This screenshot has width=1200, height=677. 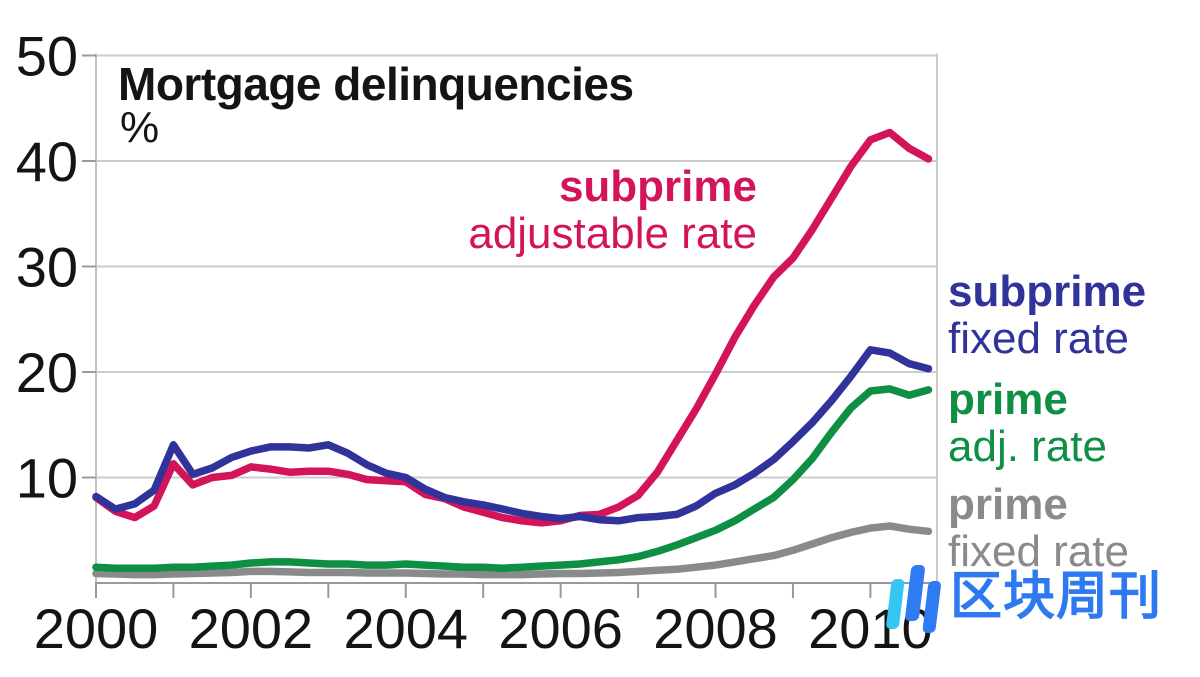 What do you see at coordinates (47, 161) in the screenshot?
I see `y-axis-label-40: 40` at bounding box center [47, 161].